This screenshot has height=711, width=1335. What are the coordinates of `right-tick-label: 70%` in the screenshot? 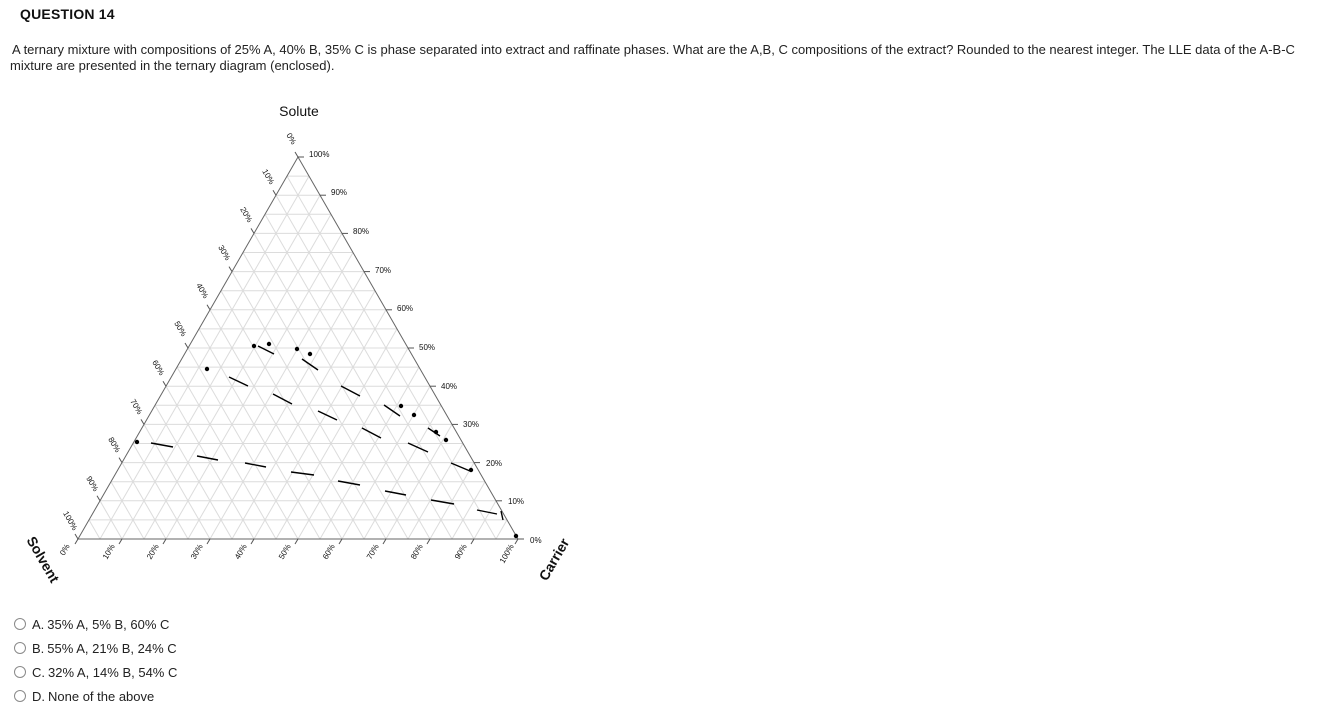 It's located at (383, 270).